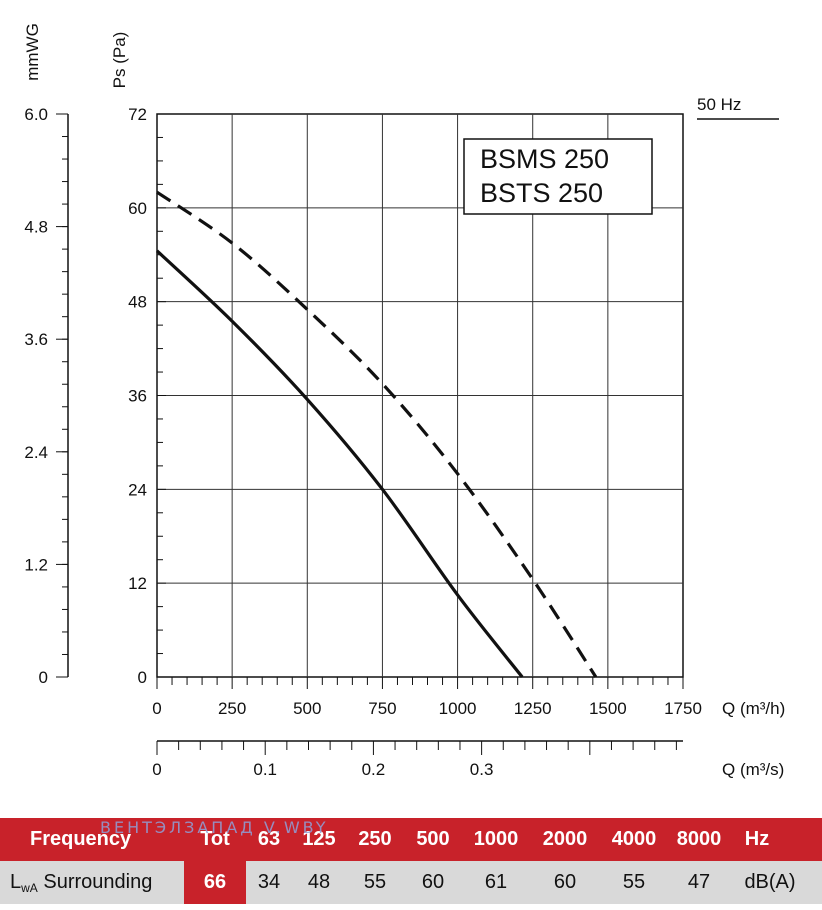  Describe the element at coordinates (496, 882) in the screenshot. I see `lwa-band-value: 61` at that location.